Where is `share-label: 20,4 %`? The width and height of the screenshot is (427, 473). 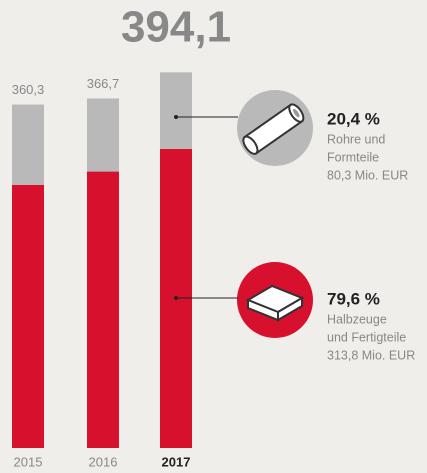
share-label: 20,4 % is located at coordinates (353, 118).